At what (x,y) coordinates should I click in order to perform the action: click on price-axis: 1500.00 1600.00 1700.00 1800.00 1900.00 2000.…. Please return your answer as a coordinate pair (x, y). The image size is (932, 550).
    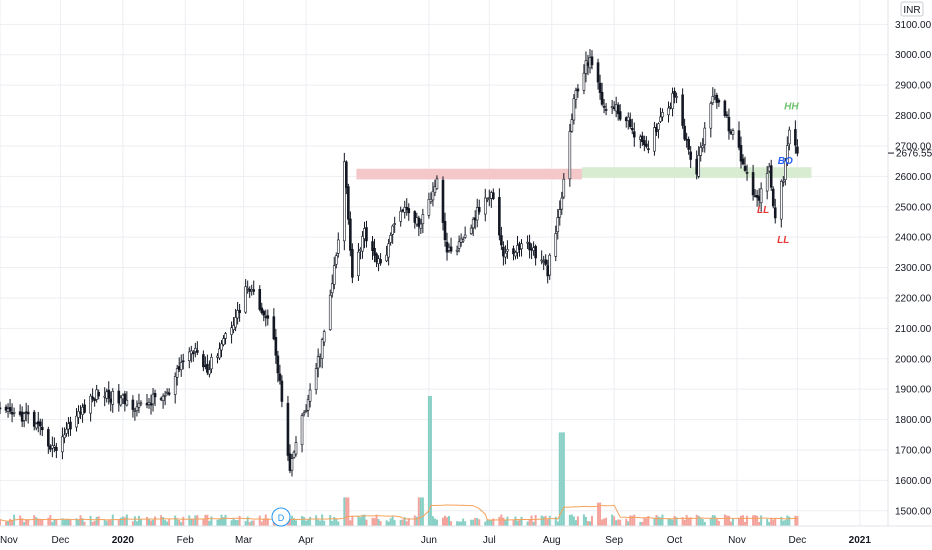
    Looking at the image, I should click on (913, 268).